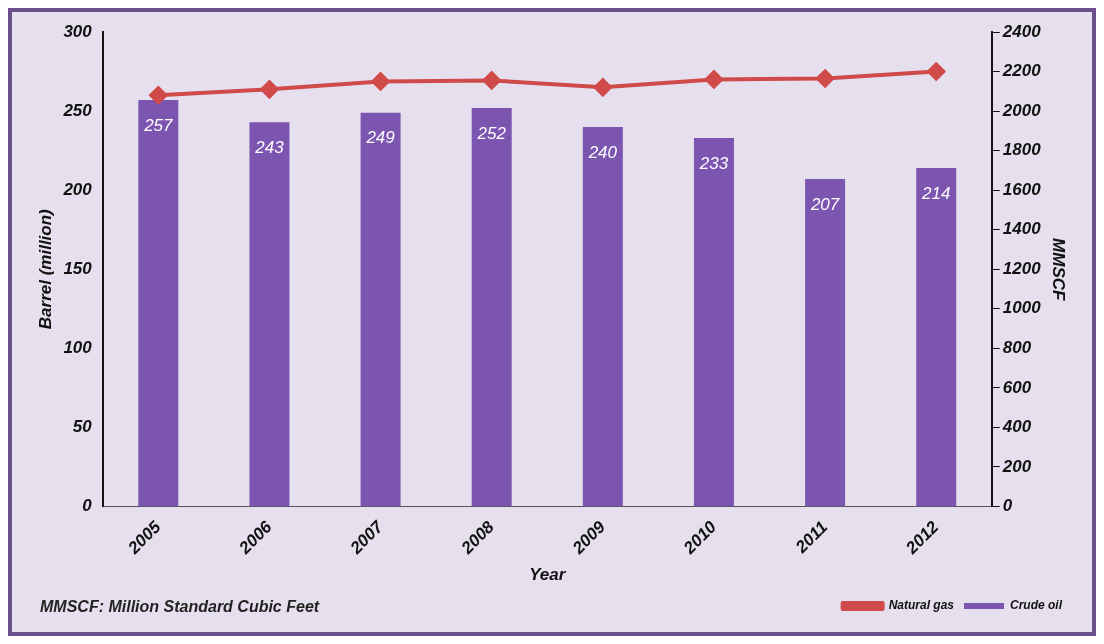 This screenshot has width=1104, height=644. I want to click on data-label: 249, so click(380, 138).